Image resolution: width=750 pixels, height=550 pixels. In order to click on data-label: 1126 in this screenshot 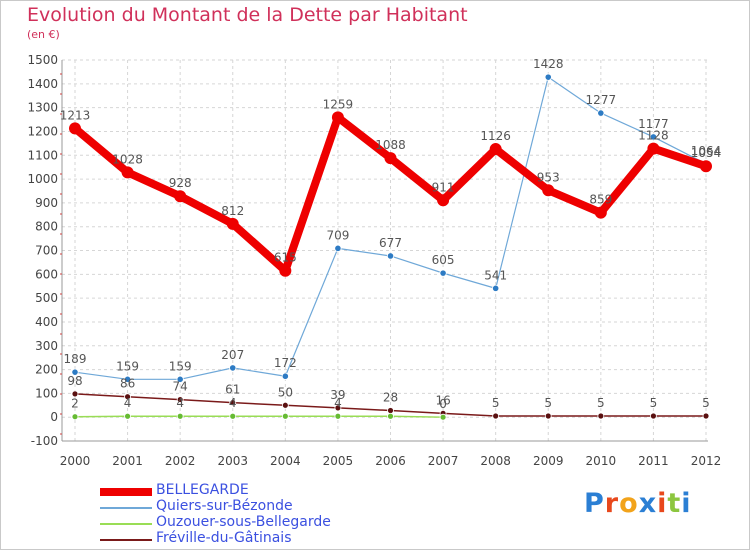, I will do `click(495, 136)`.